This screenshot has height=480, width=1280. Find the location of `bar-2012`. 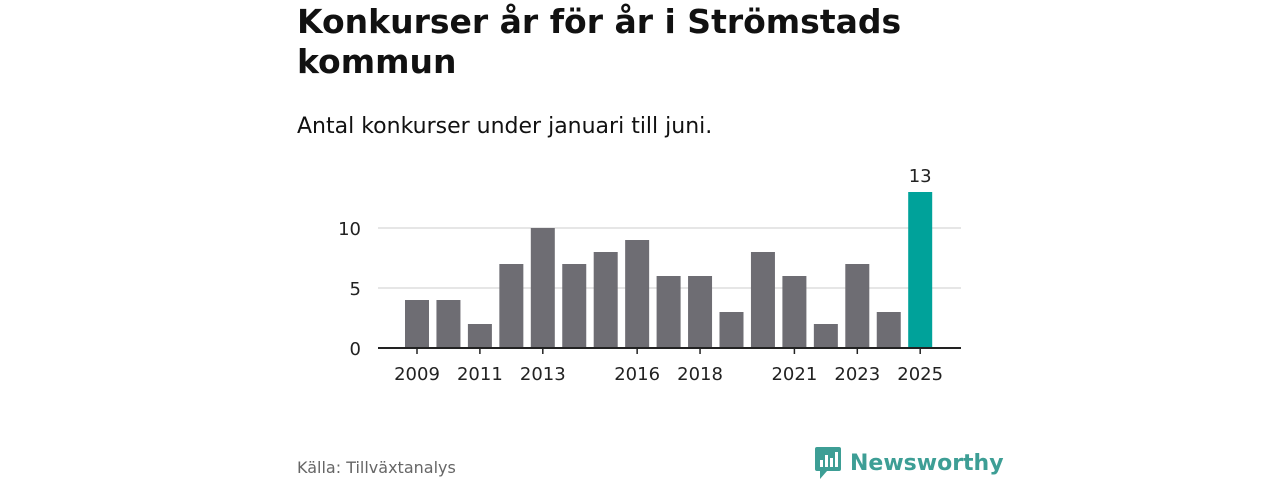

bar-2012 is located at coordinates (511, 306).